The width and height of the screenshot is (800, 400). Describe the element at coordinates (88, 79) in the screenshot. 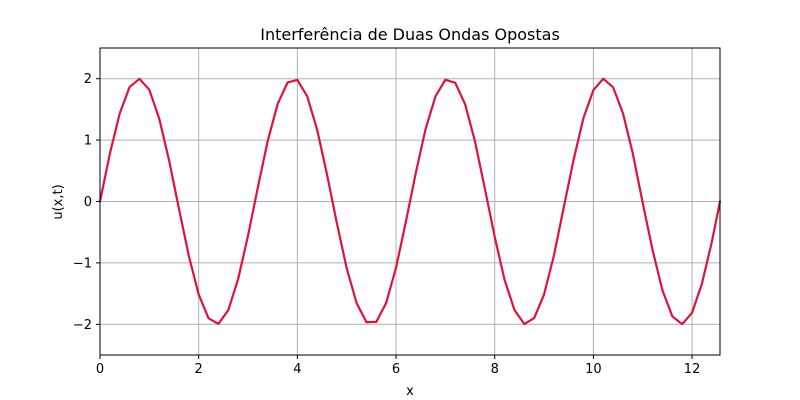

I see `y-tick-label: 2` at that location.